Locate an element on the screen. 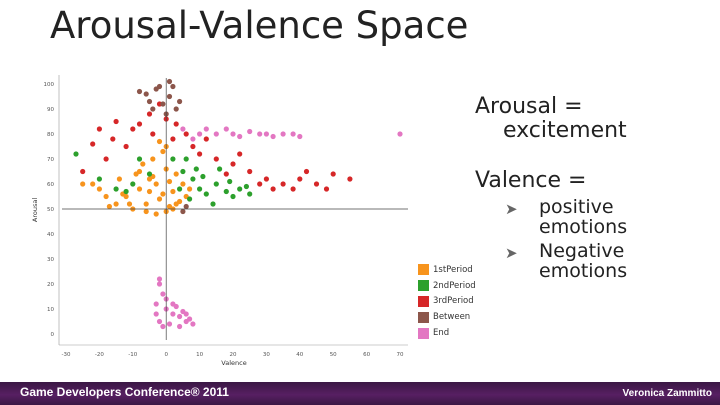  sub-bullet-positive-line-1: positive is located at coordinates (576, 207).